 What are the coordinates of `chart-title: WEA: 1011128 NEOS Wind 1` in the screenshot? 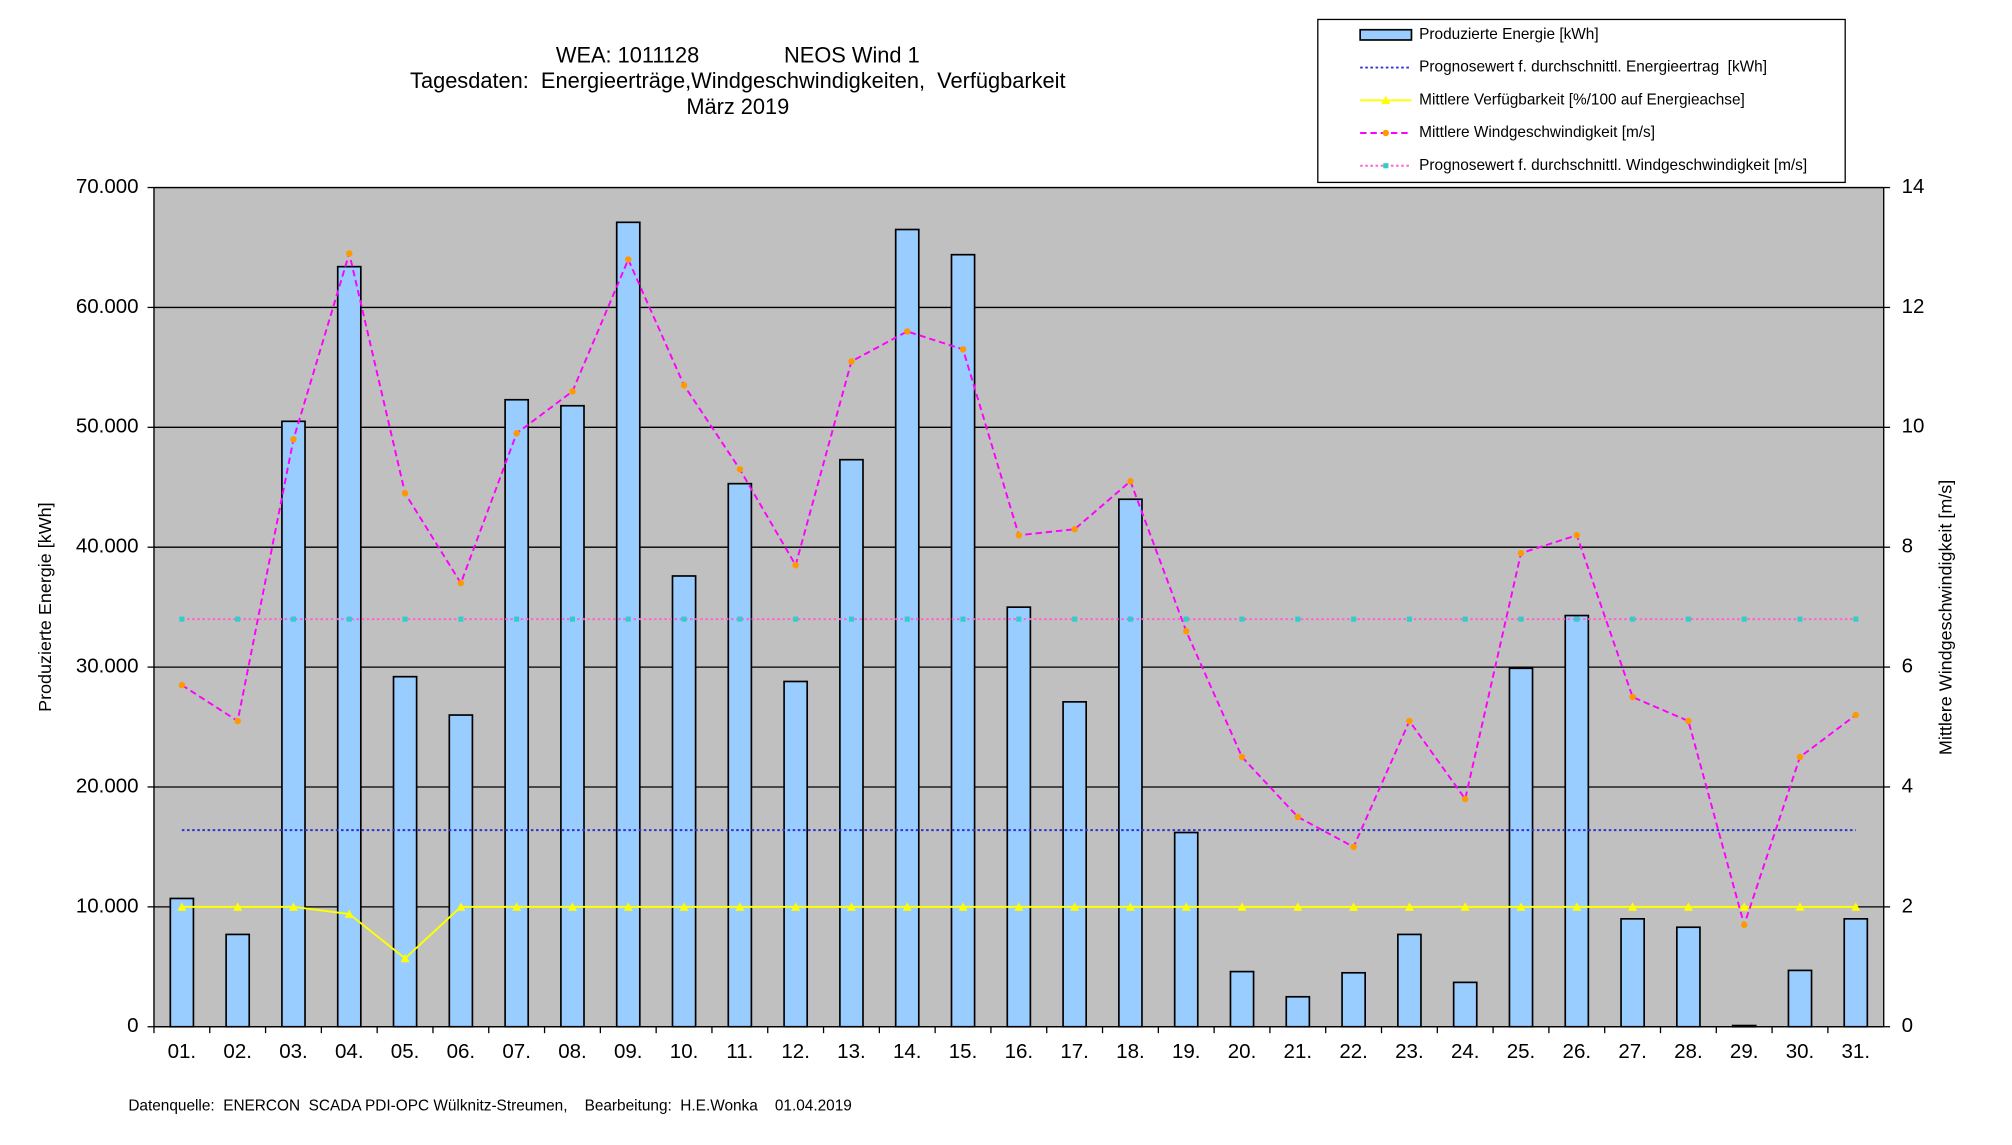 It's located at (738, 54).